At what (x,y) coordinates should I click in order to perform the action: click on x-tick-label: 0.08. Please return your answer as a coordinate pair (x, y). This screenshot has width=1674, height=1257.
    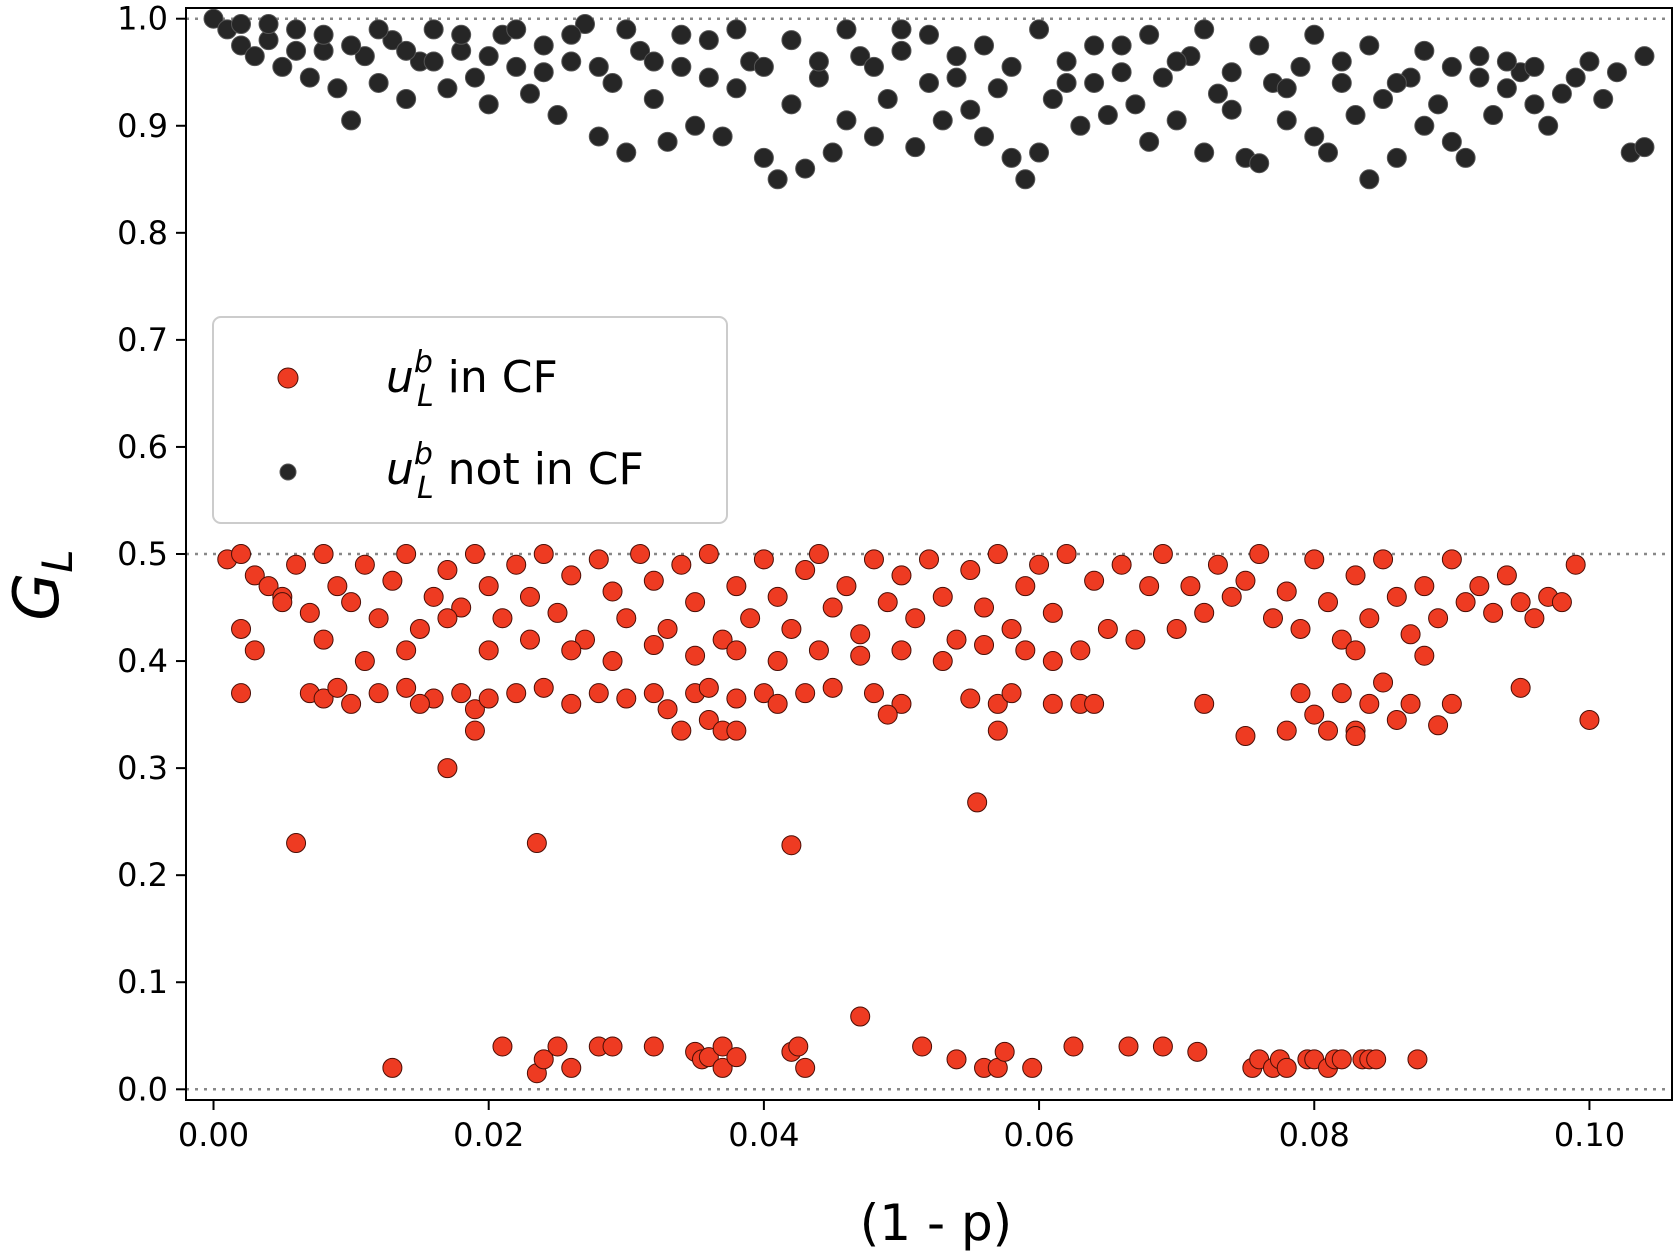
    Looking at the image, I should click on (1314, 1135).